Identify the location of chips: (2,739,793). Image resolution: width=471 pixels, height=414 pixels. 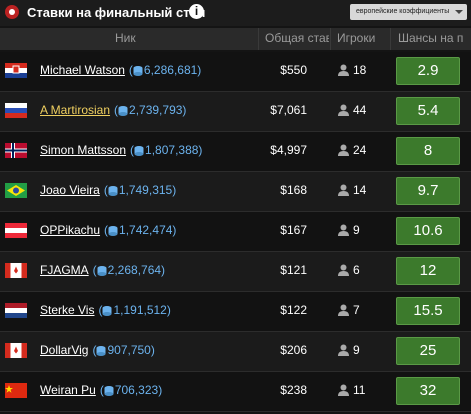
(150, 110).